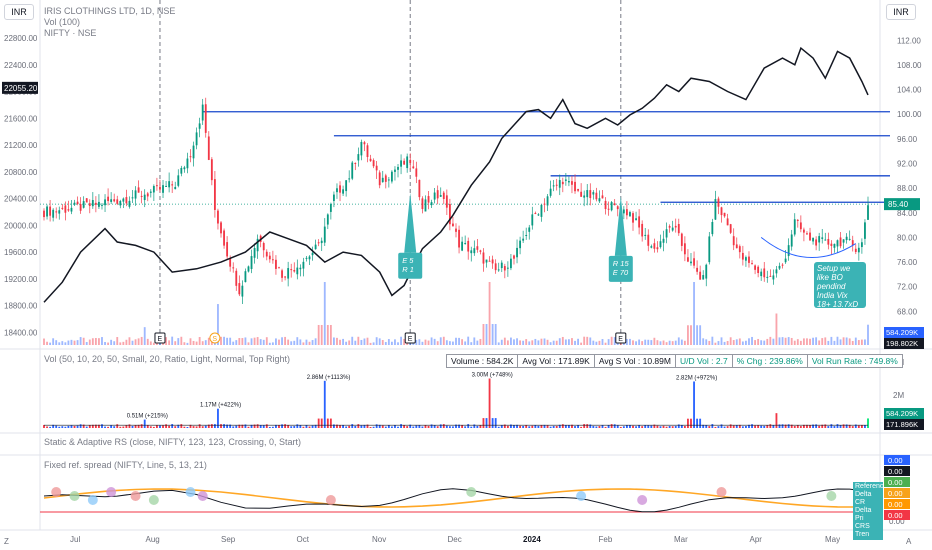 This screenshot has width=932, height=550. What do you see at coordinates (455, 539) in the screenshot?
I see `time-axis-label: Dec` at bounding box center [455, 539].